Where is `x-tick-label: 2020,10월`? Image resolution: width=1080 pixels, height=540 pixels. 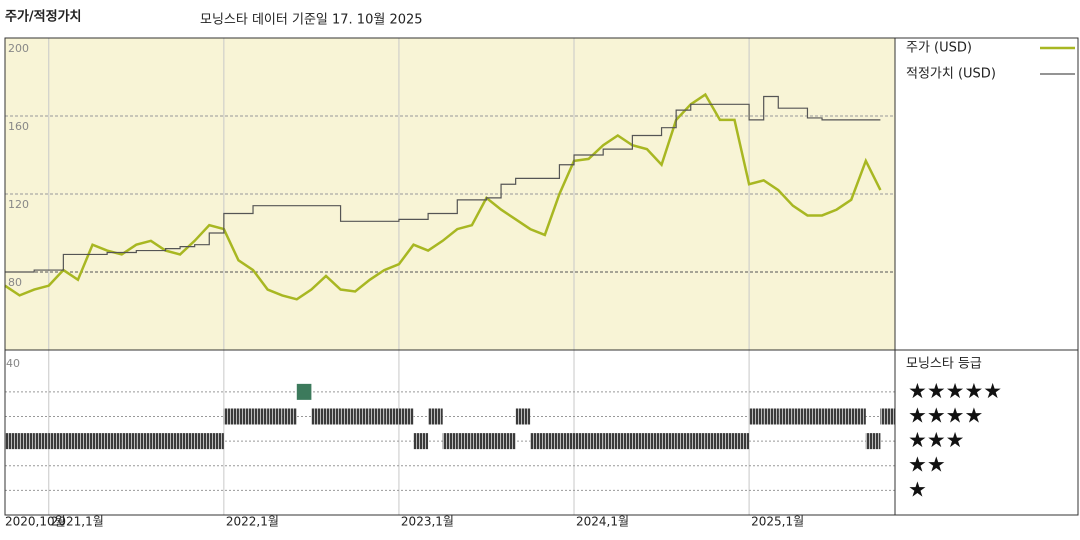 x-tick-label: 2020,10월 is located at coordinates (35, 522).